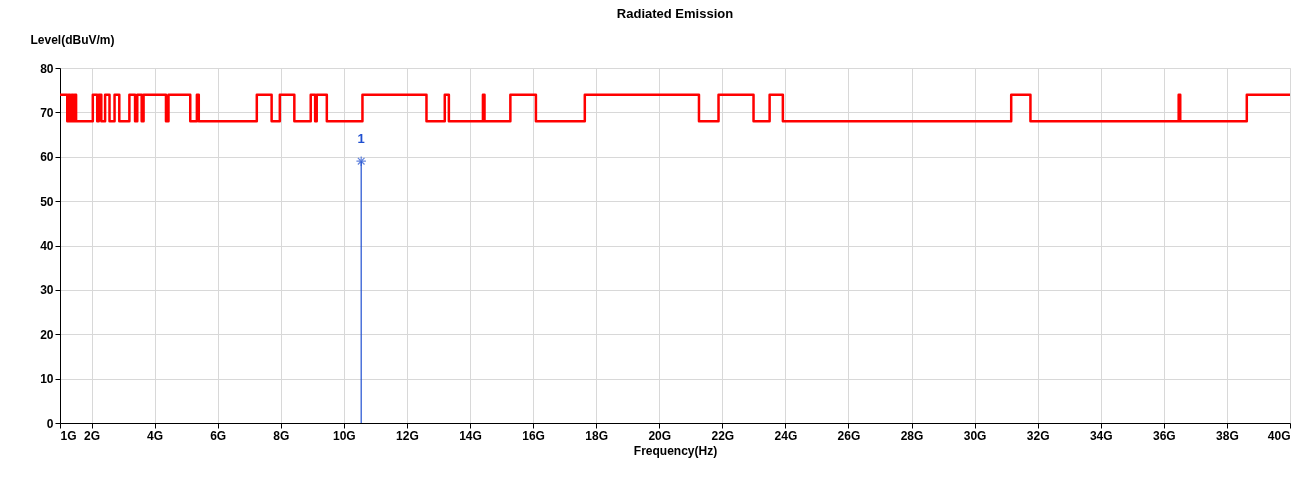 The width and height of the screenshot is (1306, 497). Describe the element at coordinates (533, 435) in the screenshot. I see `x-tick-label: 16G` at that location.